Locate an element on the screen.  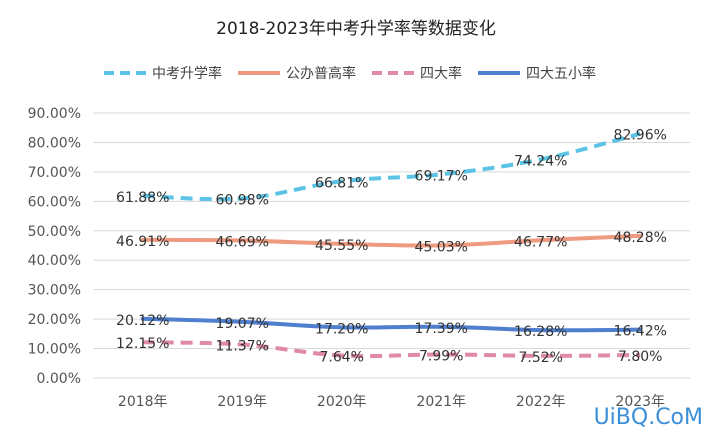
data-label: 61.88% is located at coordinates (142, 198).